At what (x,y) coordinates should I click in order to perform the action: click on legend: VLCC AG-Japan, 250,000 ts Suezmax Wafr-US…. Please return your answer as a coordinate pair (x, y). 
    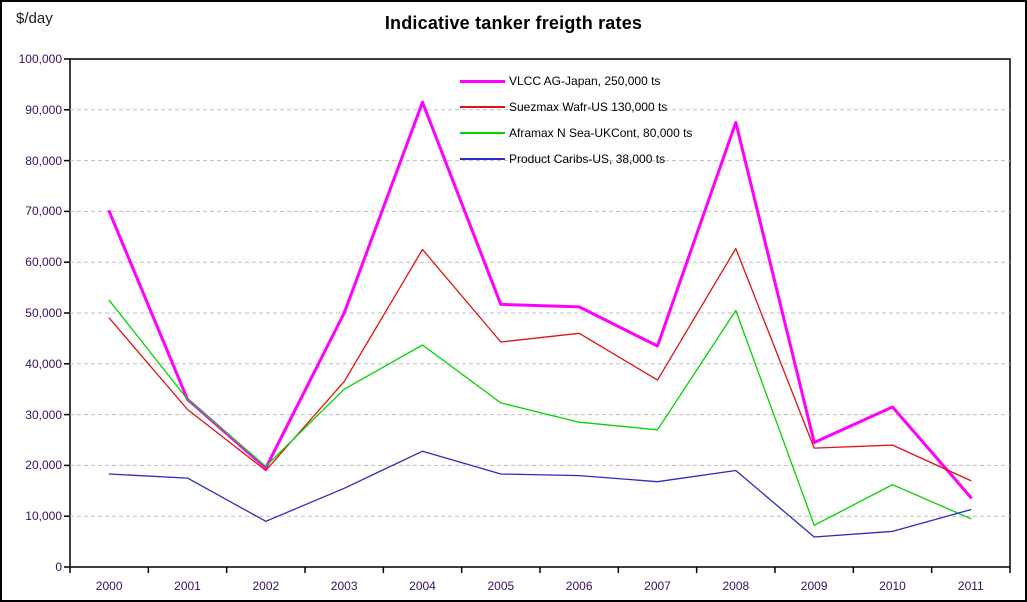
    Looking at the image, I should click on (576, 120).